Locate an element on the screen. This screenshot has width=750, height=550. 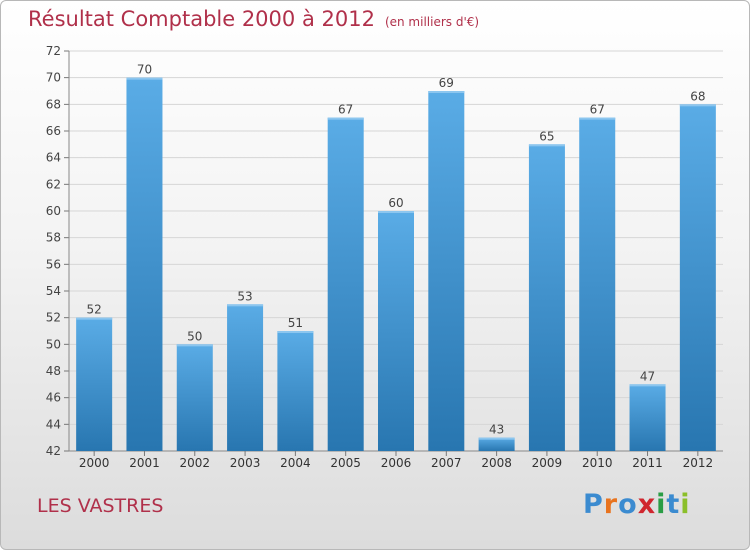
value-label-2003: 53 is located at coordinates (244, 296).